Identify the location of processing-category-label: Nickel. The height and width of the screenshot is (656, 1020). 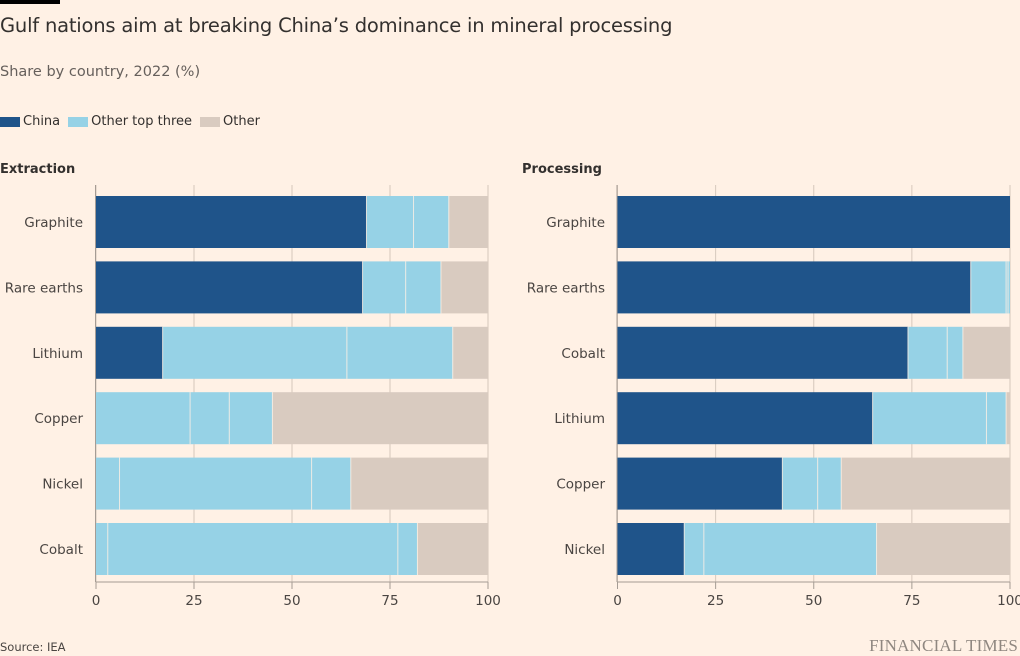
(584, 550).